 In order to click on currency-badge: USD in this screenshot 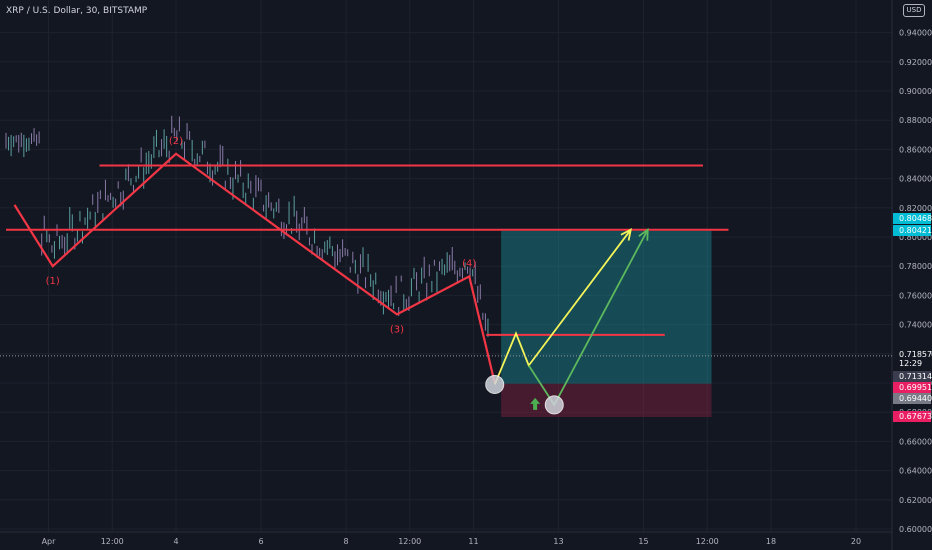, I will do `click(914, 10)`.